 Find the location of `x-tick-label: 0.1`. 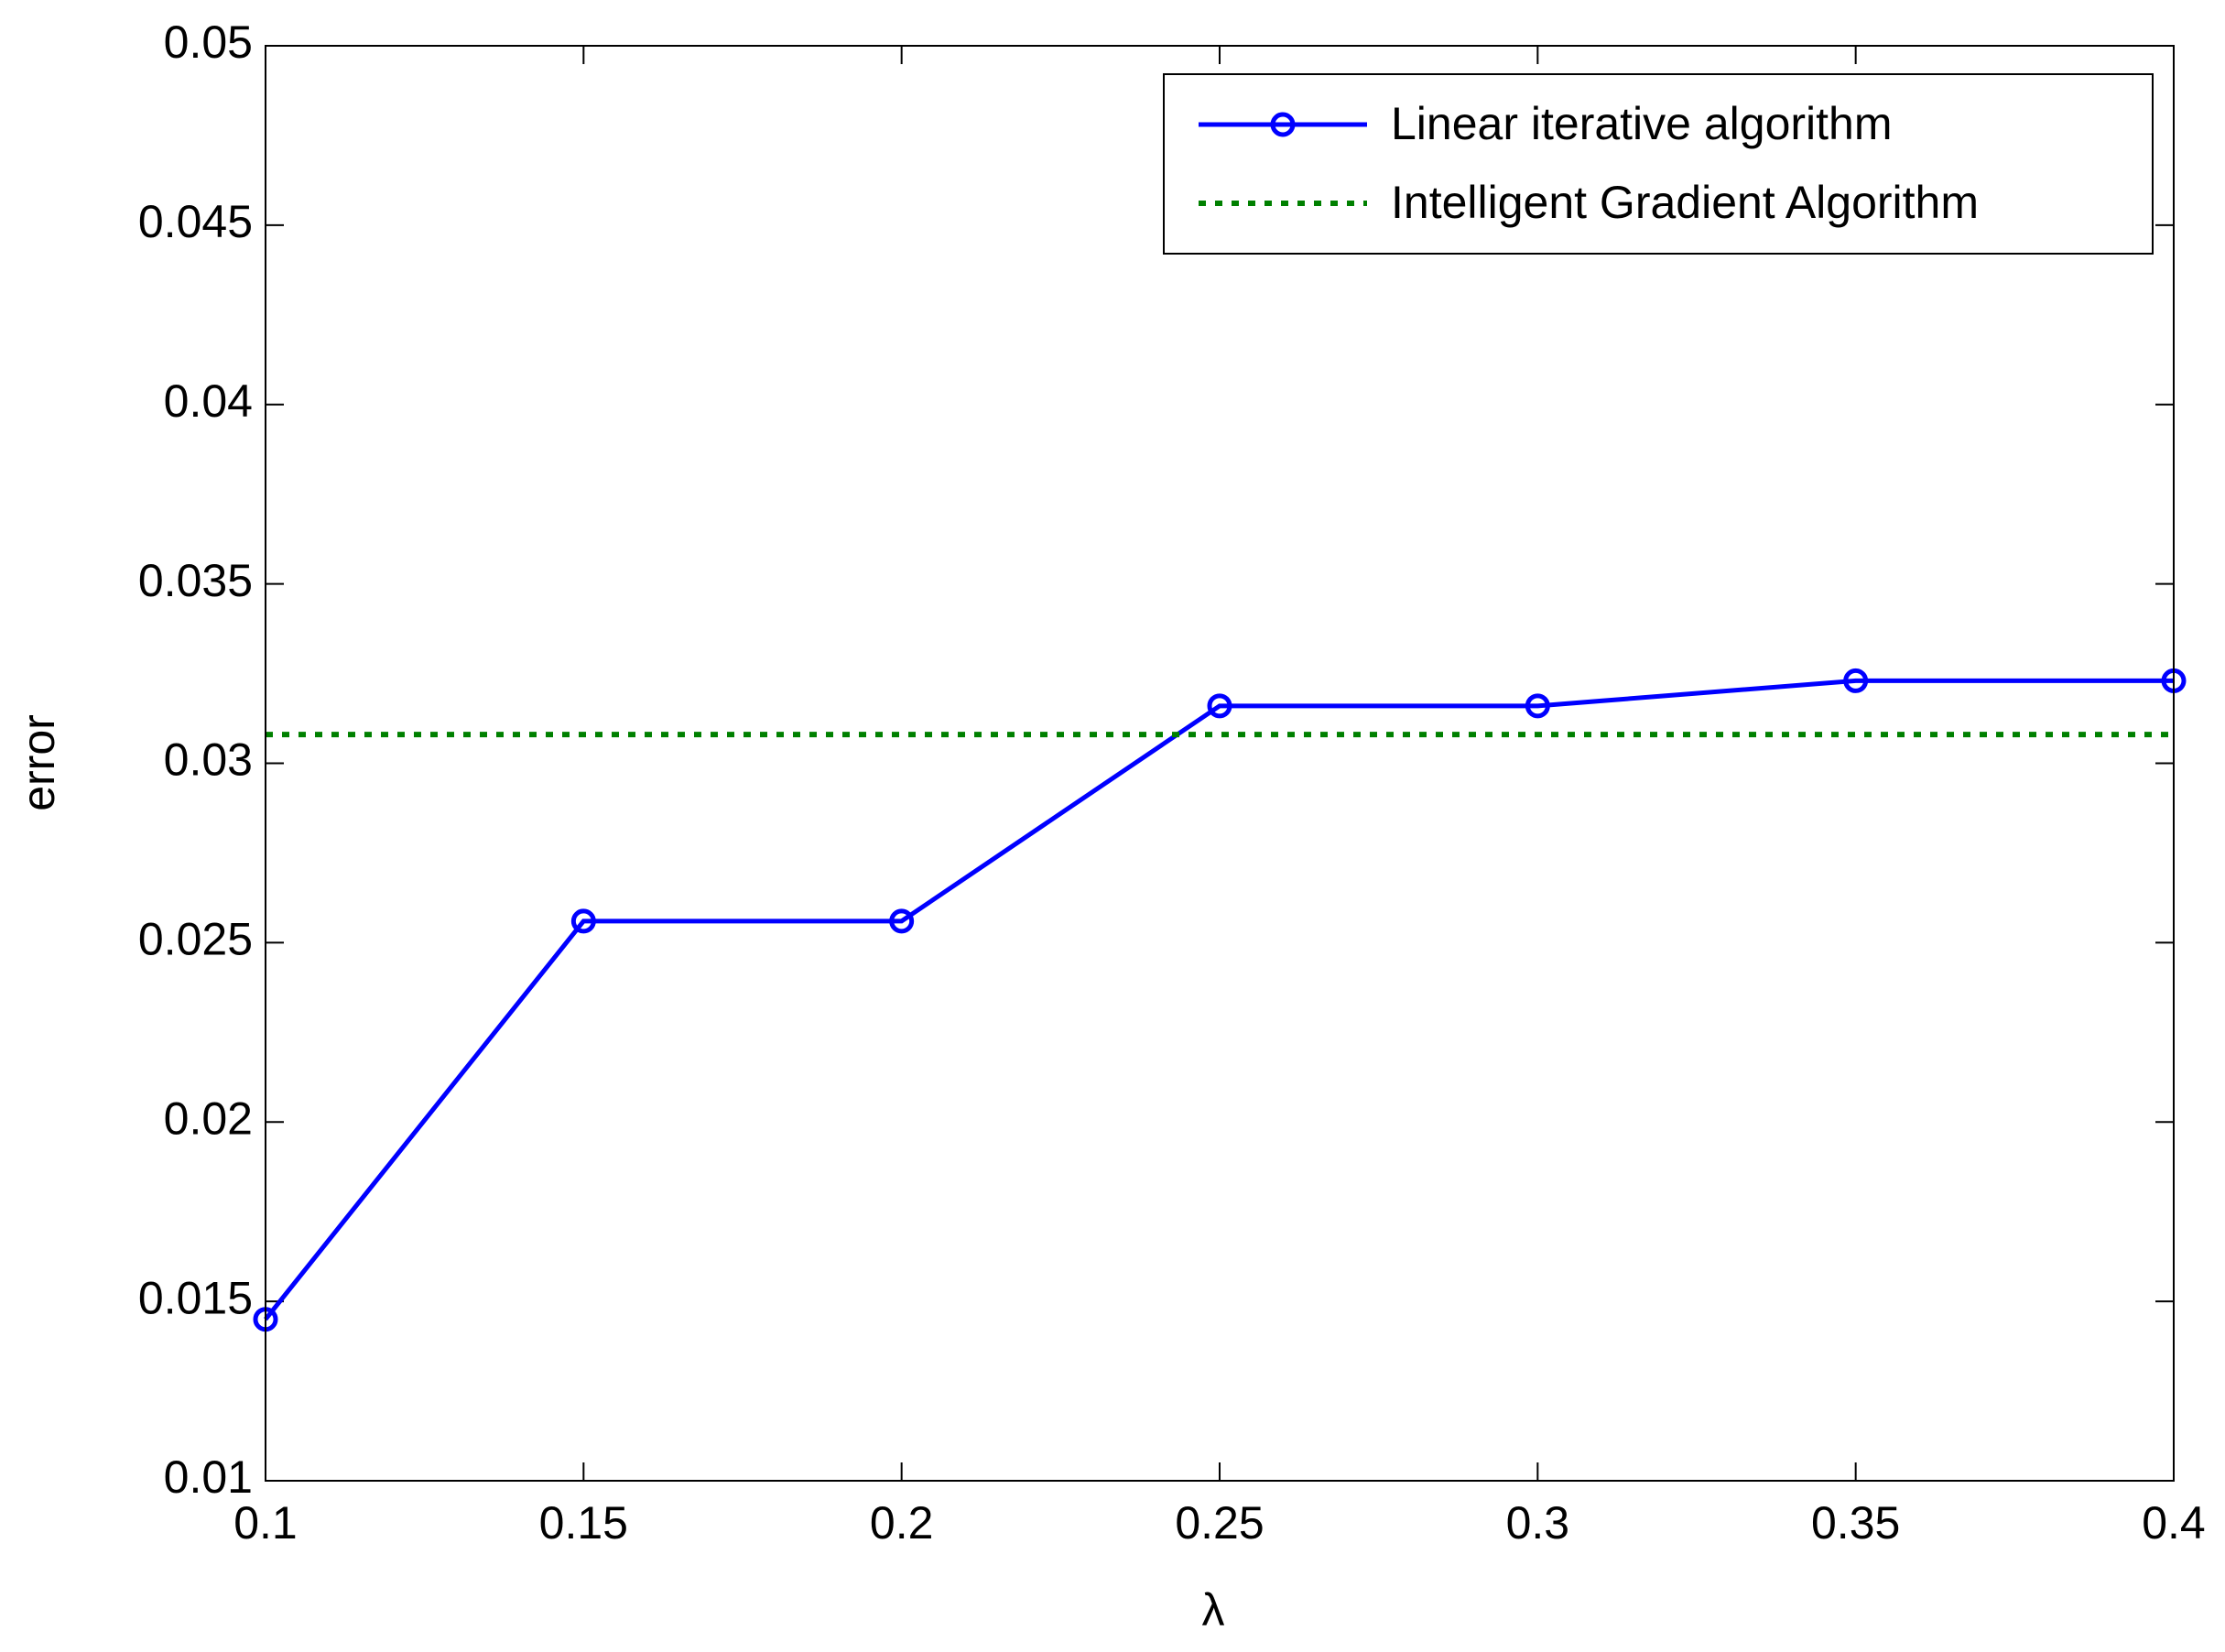

x-tick-label: 0.1 is located at coordinates (265, 1523).